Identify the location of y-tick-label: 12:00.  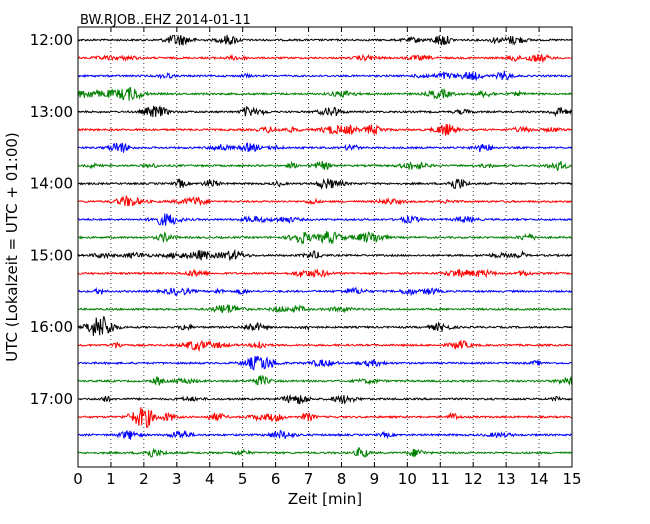
(51, 40).